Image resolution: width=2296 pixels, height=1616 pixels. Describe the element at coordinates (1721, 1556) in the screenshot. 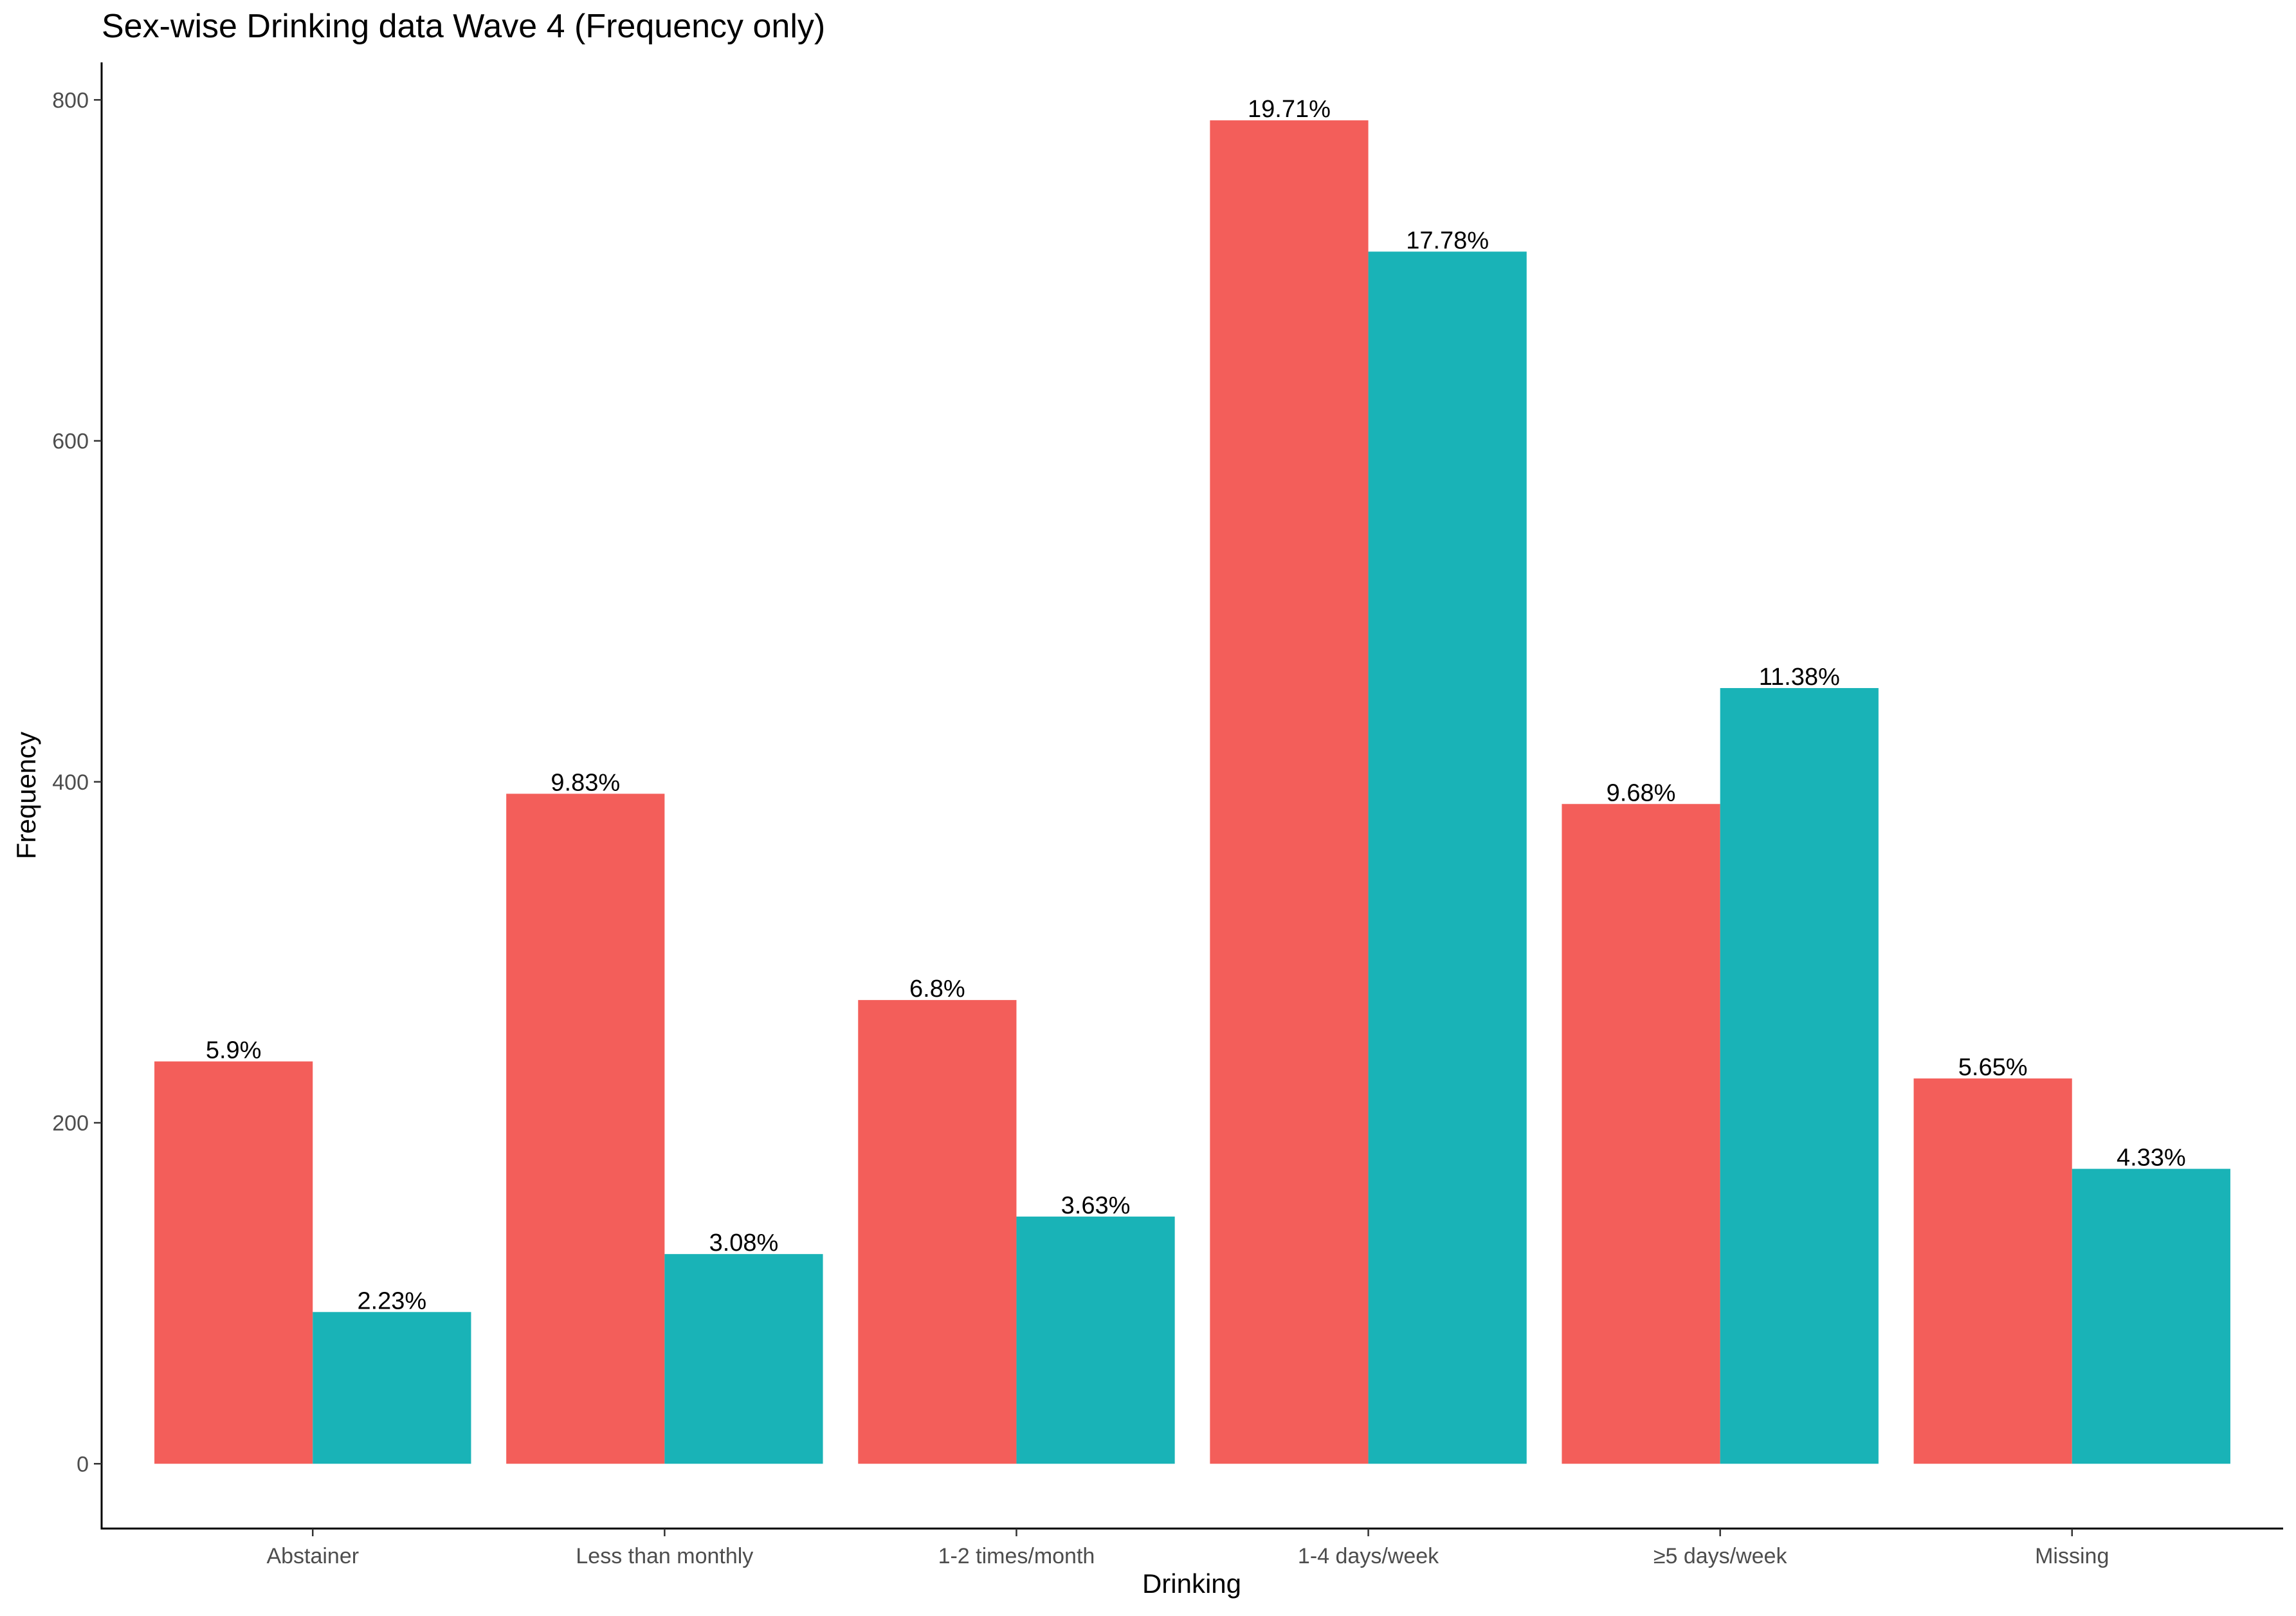

I see `x-tick-label: ≥5 days/week` at that location.